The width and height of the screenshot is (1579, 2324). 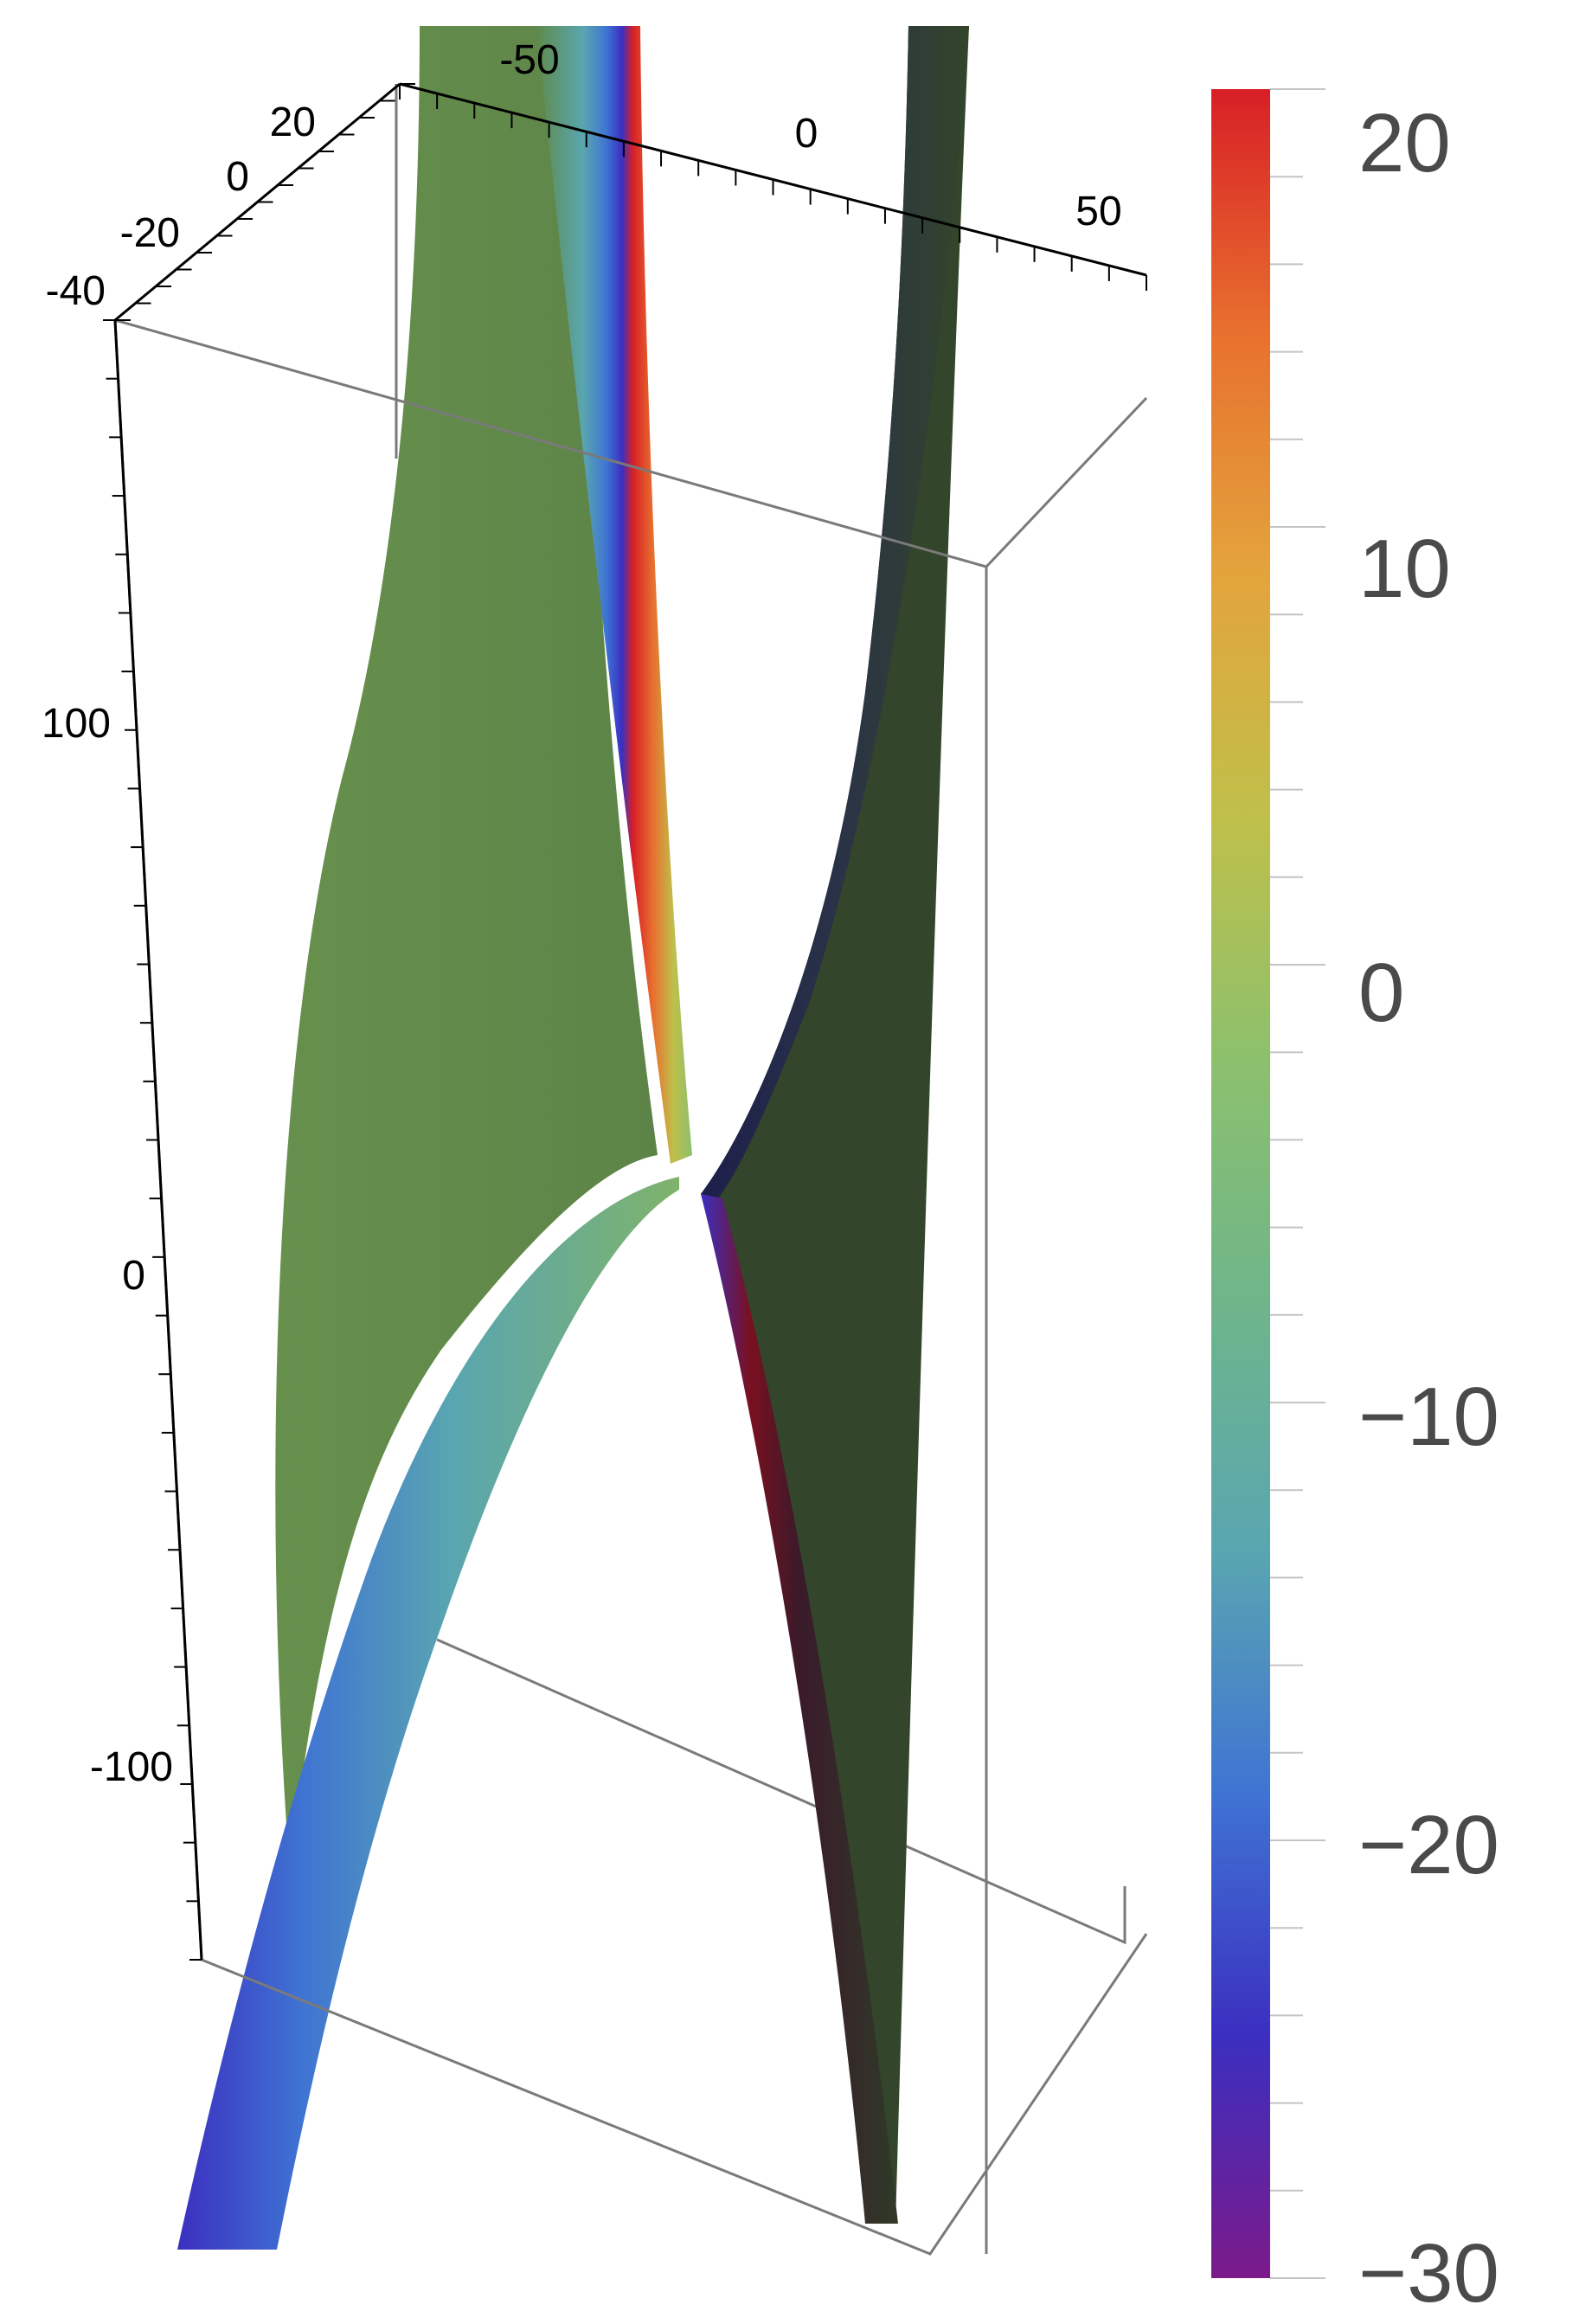 I want to click on colorbar-tick-label: −10, so click(x=1429, y=1417).